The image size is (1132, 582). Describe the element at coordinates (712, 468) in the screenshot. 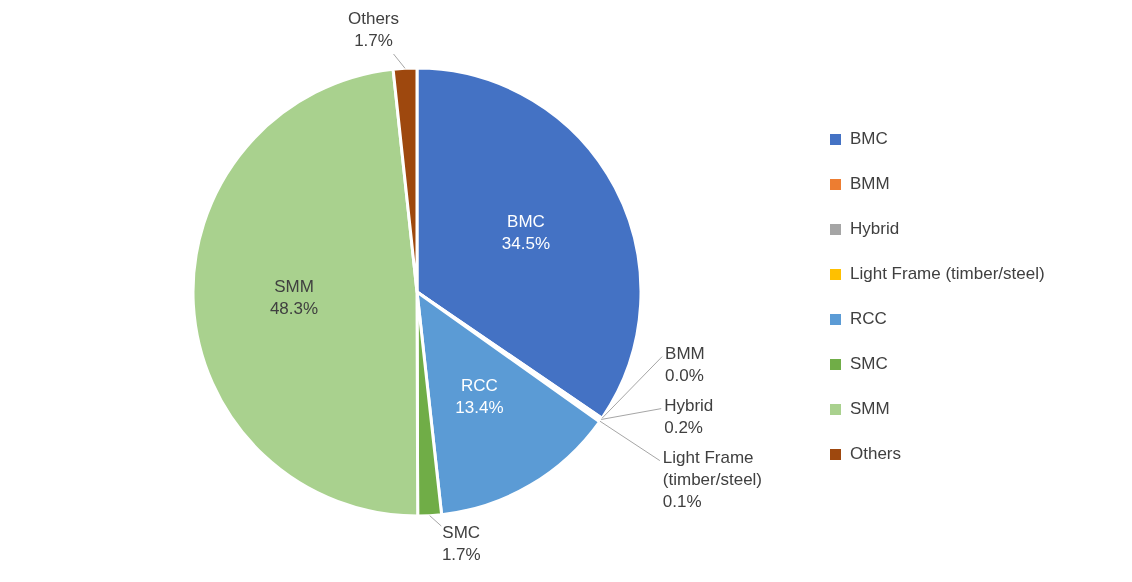

I see `slice-label: Light Frame (timber/steel)` at that location.